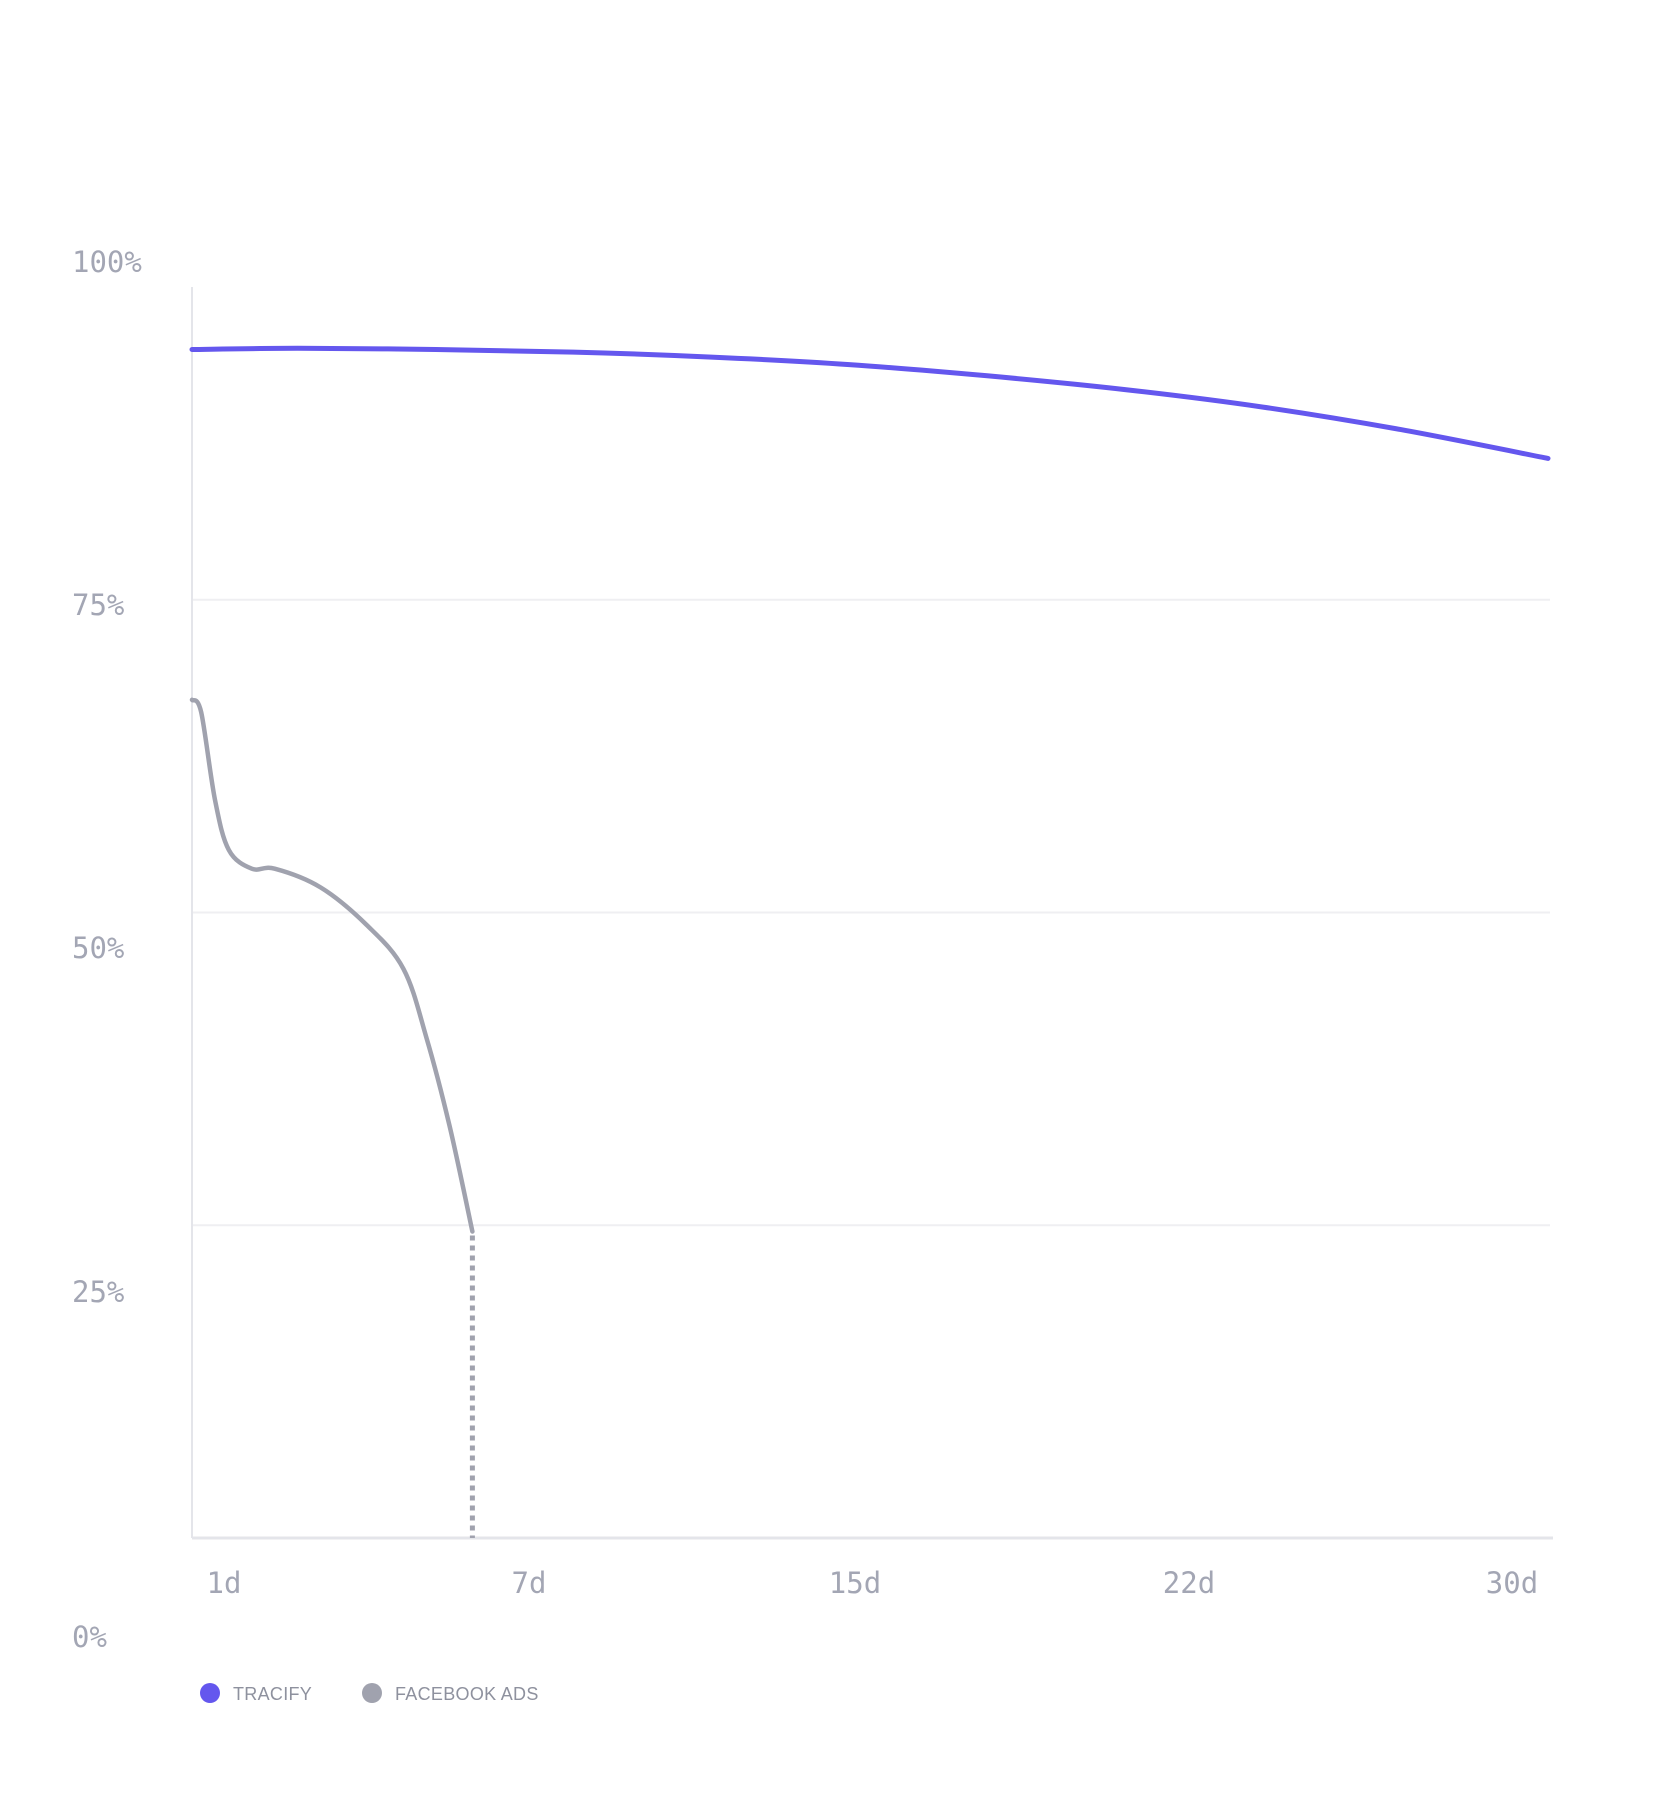 The width and height of the screenshot is (1653, 1810). What do you see at coordinates (210, 1693) in the screenshot?
I see `legend-swatch-tracify` at bounding box center [210, 1693].